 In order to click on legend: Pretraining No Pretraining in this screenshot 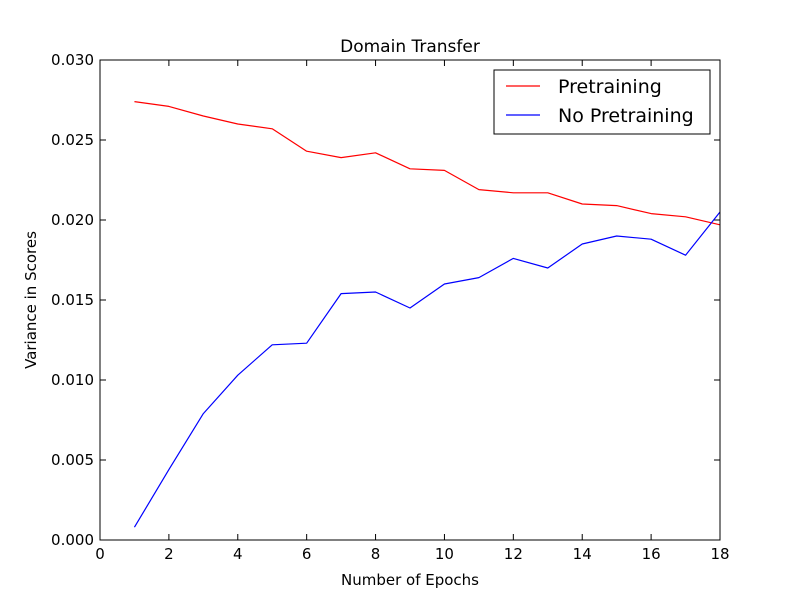, I will do `click(602, 102)`.